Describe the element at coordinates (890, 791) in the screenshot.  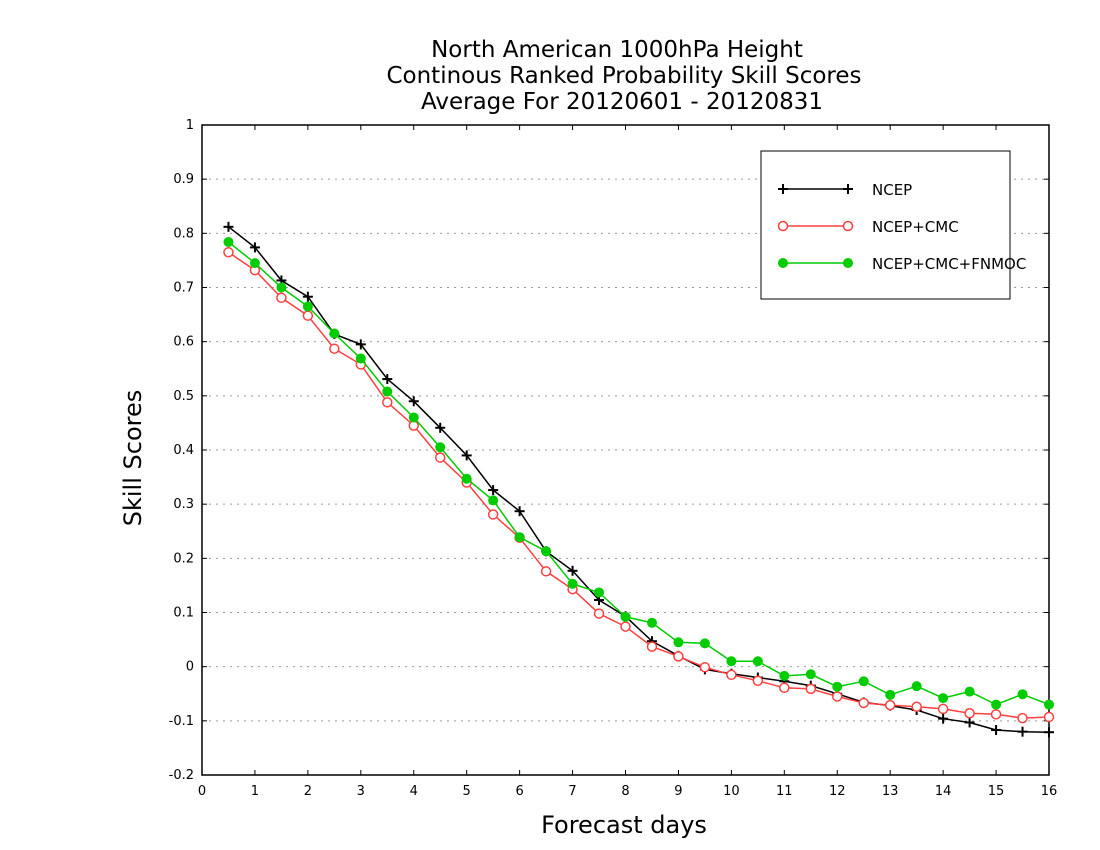
I see `x-tick-label: 13` at that location.